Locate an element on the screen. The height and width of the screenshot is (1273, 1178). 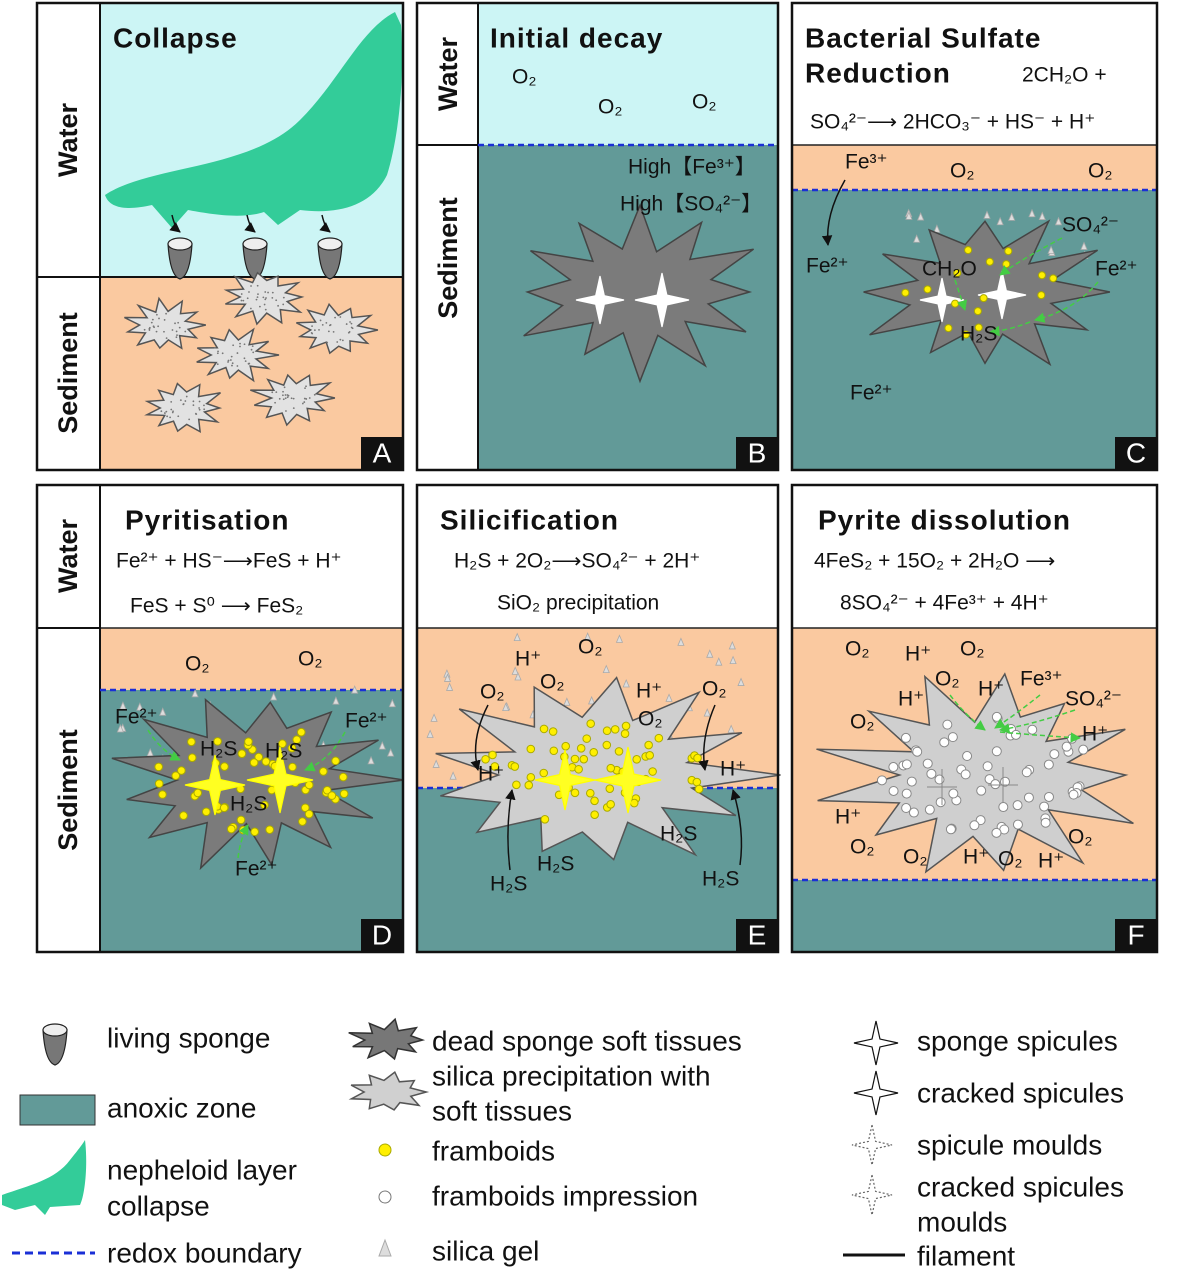
zone-label: Water is located at coordinates (448, 74).